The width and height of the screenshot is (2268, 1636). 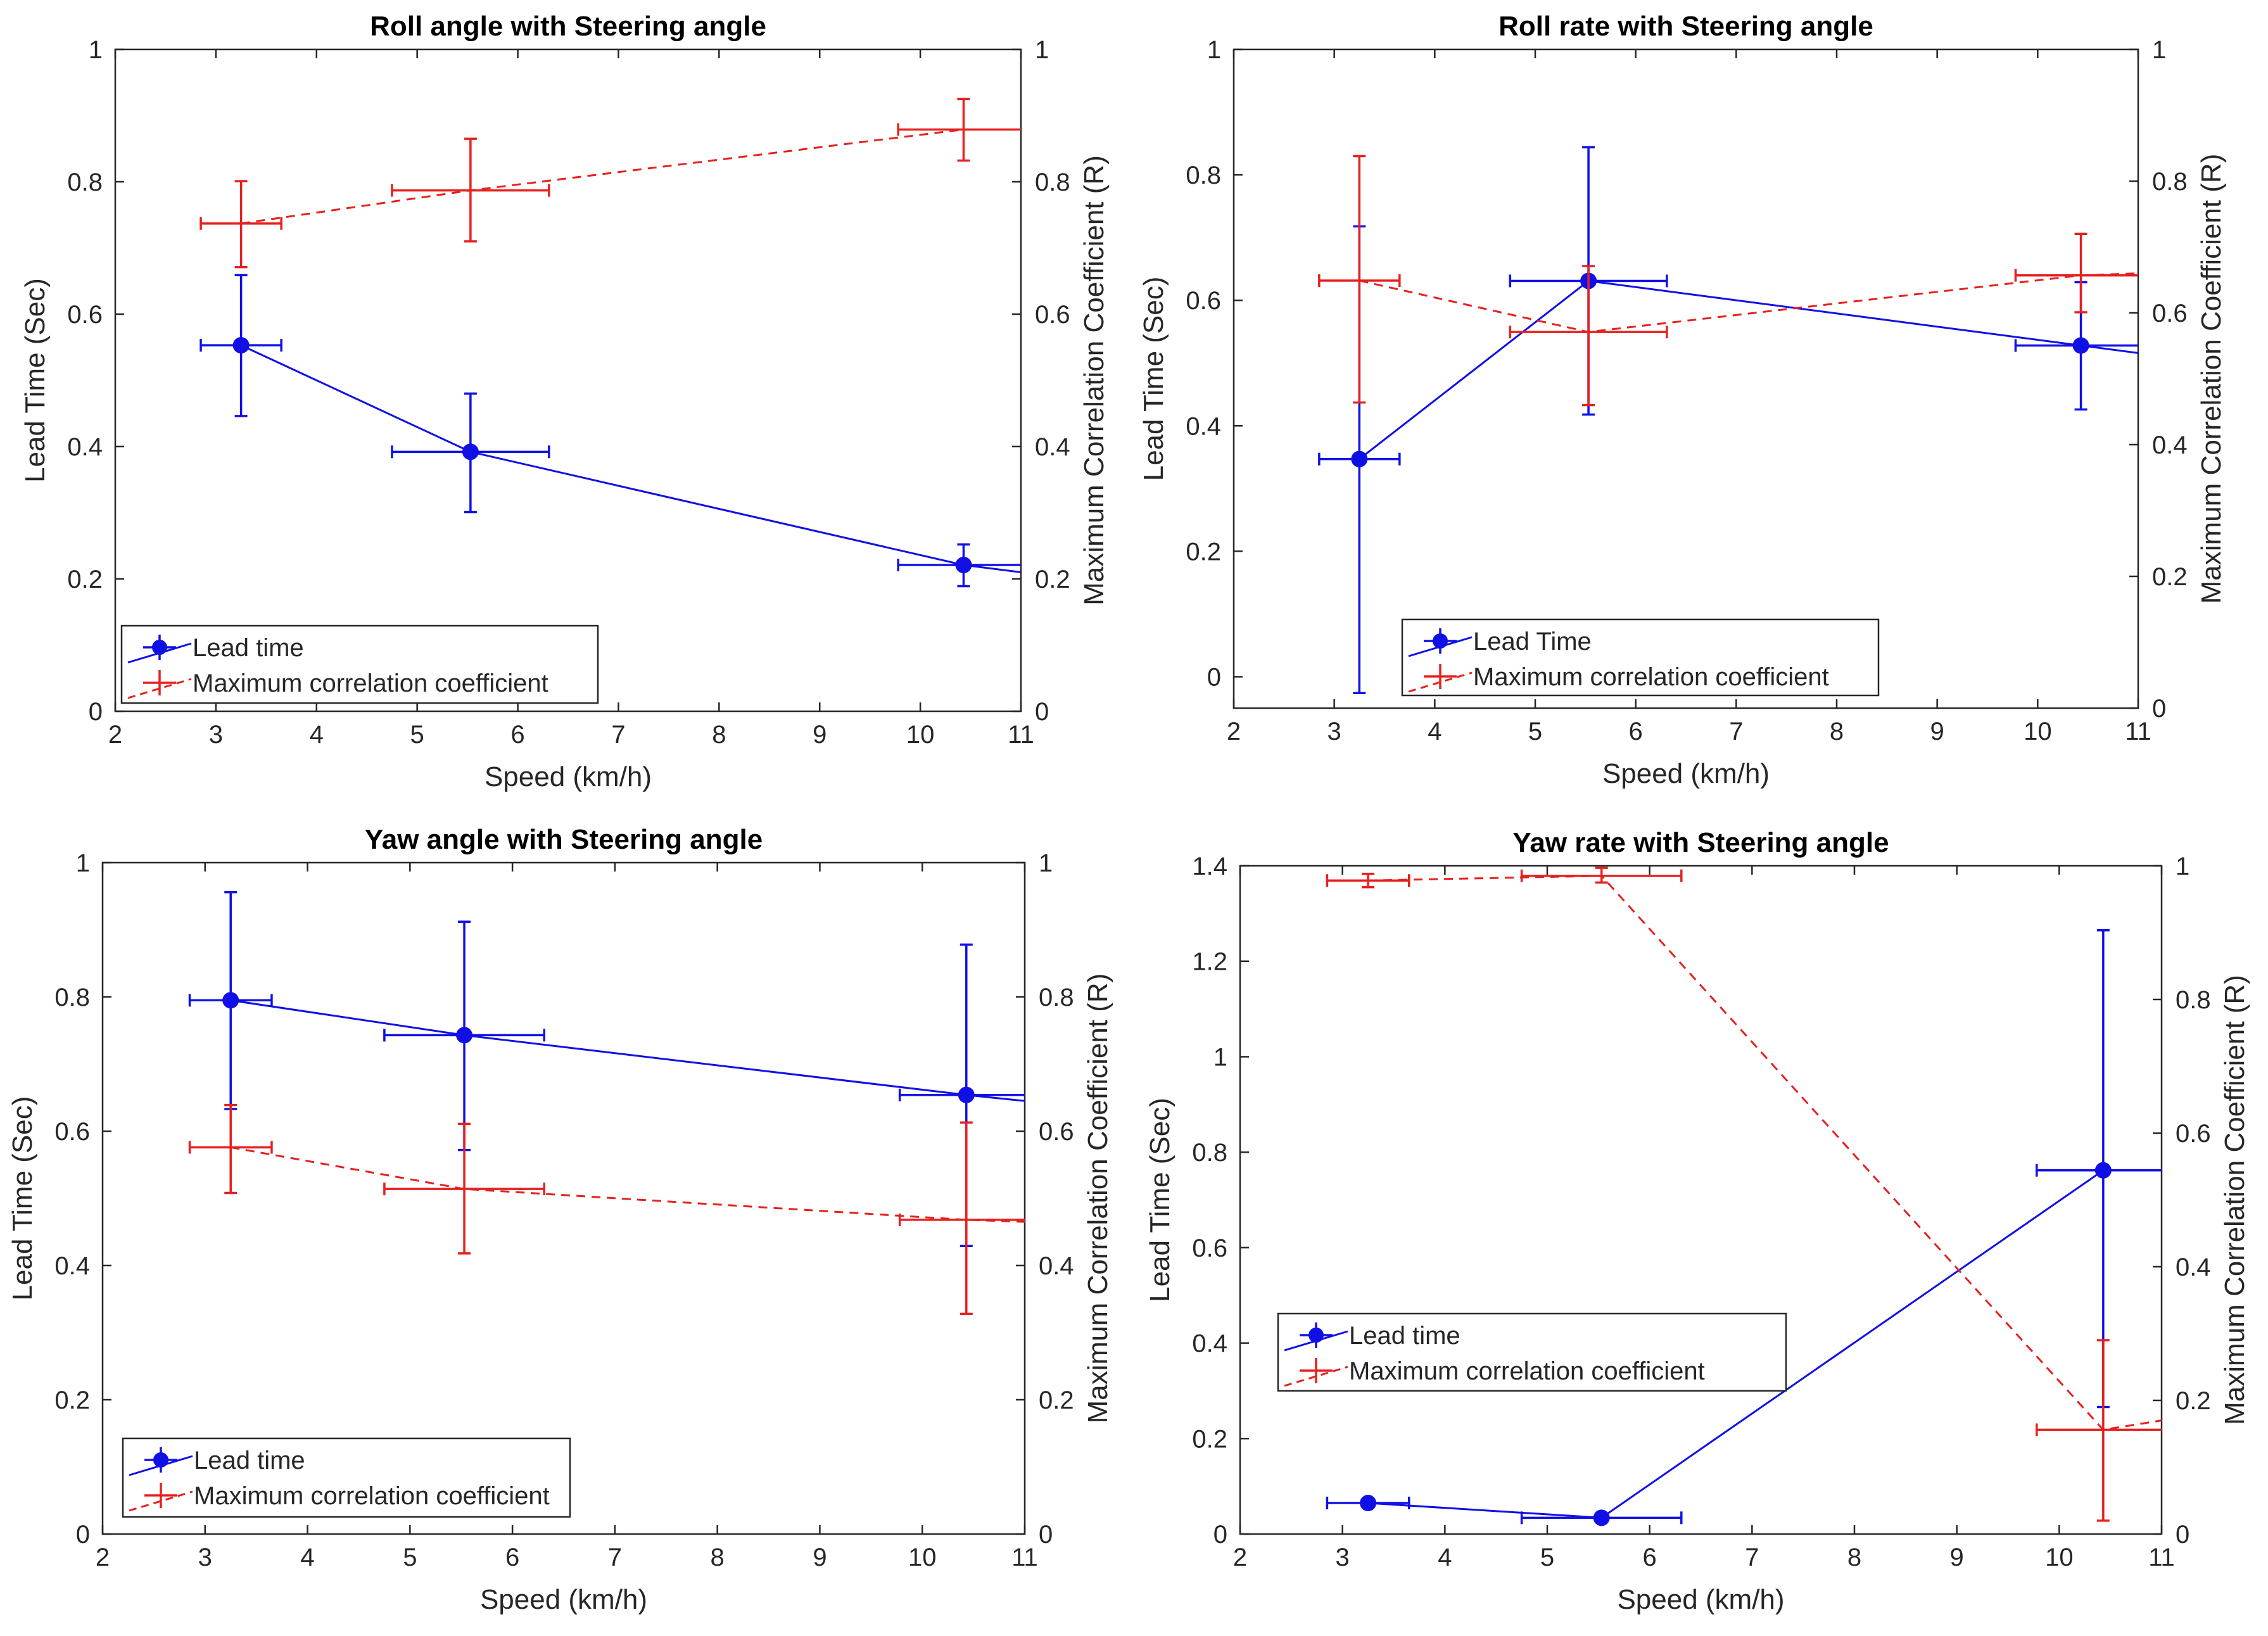 What do you see at coordinates (568, 27) in the screenshot?
I see `chart-title: Roll angle with Steering angle` at bounding box center [568, 27].